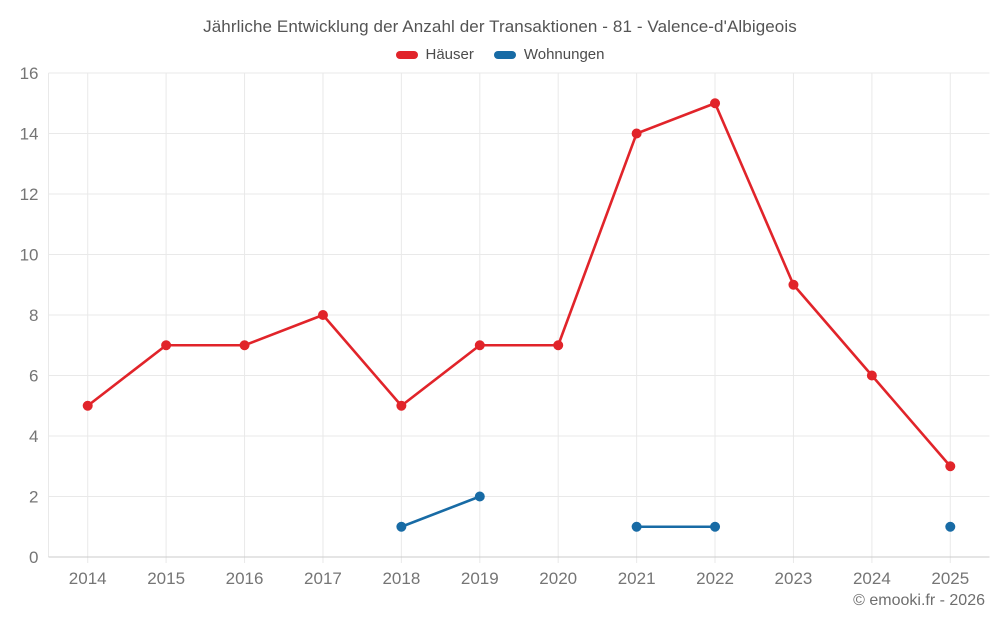 This screenshot has height=625, width=1000. I want to click on y-axis-tick-label: 12, so click(29, 194).